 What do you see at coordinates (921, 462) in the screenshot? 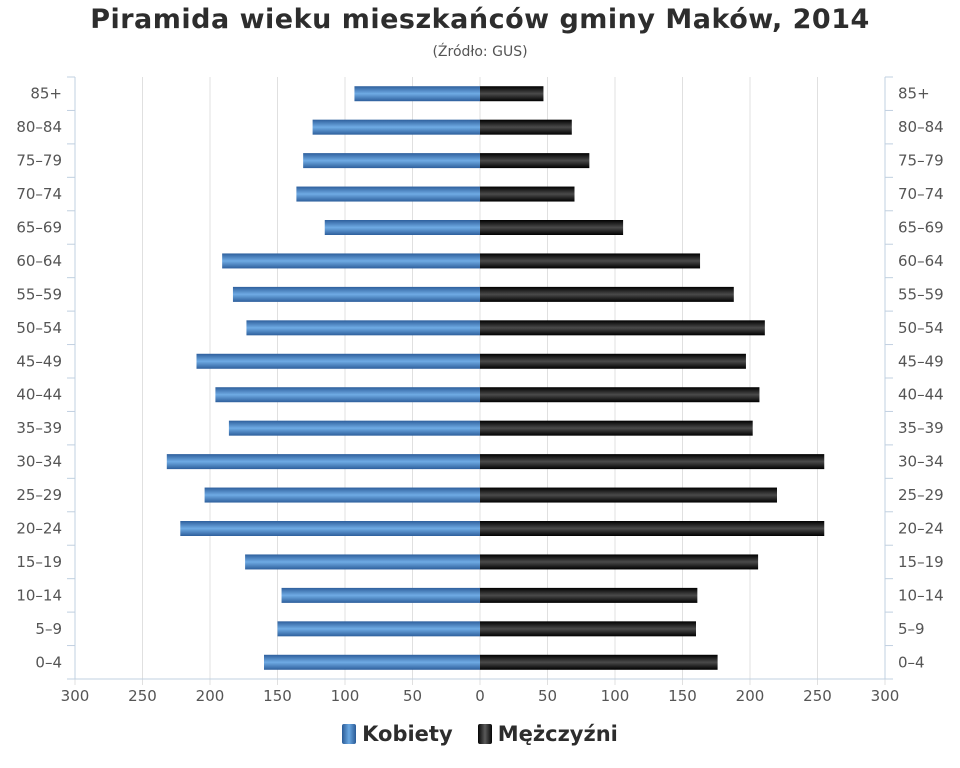
I see `category-label-right: 30–34` at bounding box center [921, 462].